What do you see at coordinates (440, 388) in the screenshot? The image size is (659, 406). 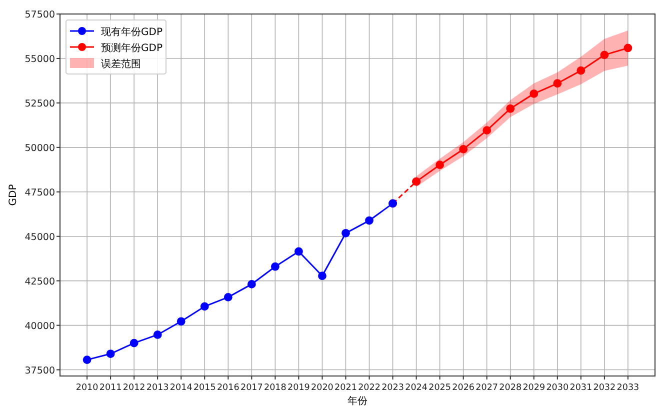 I see `x-tick-label: 2025` at bounding box center [440, 388].